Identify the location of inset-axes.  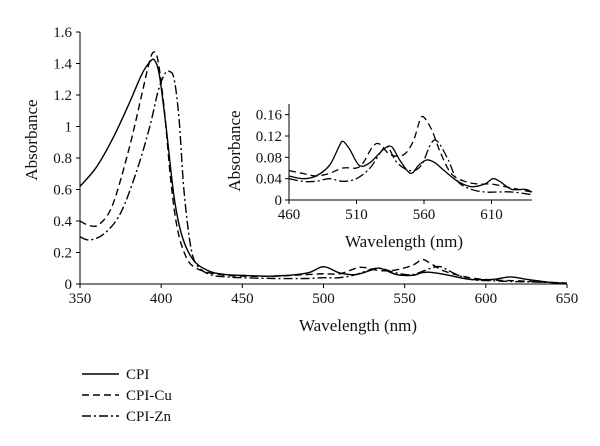
(408, 154).